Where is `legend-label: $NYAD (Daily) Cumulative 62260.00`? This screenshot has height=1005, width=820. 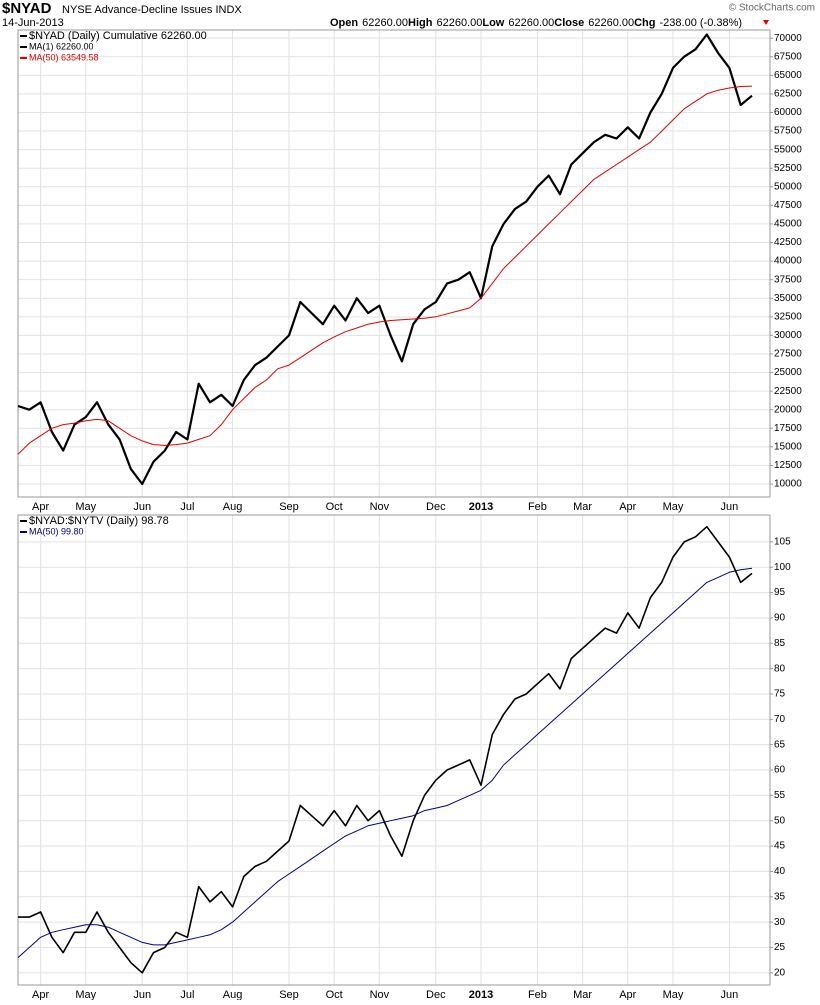 legend-label: $NYAD (Daily) Cumulative 62260.00 is located at coordinates (118, 36).